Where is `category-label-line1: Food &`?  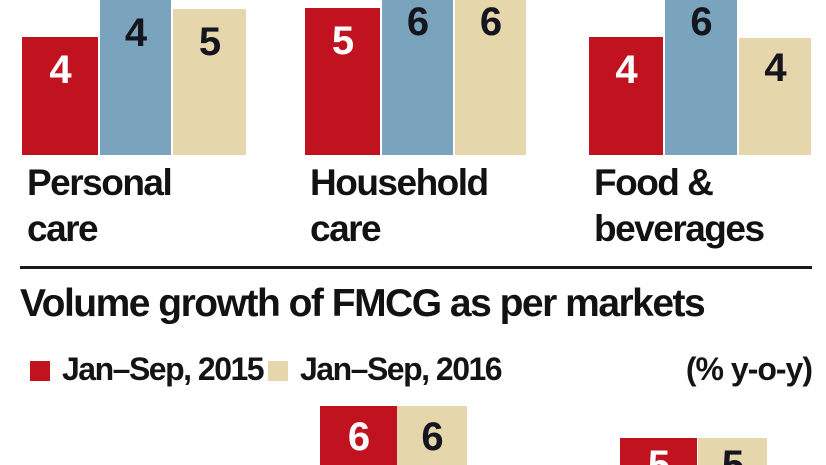
category-label-line1: Food & is located at coordinates (654, 182).